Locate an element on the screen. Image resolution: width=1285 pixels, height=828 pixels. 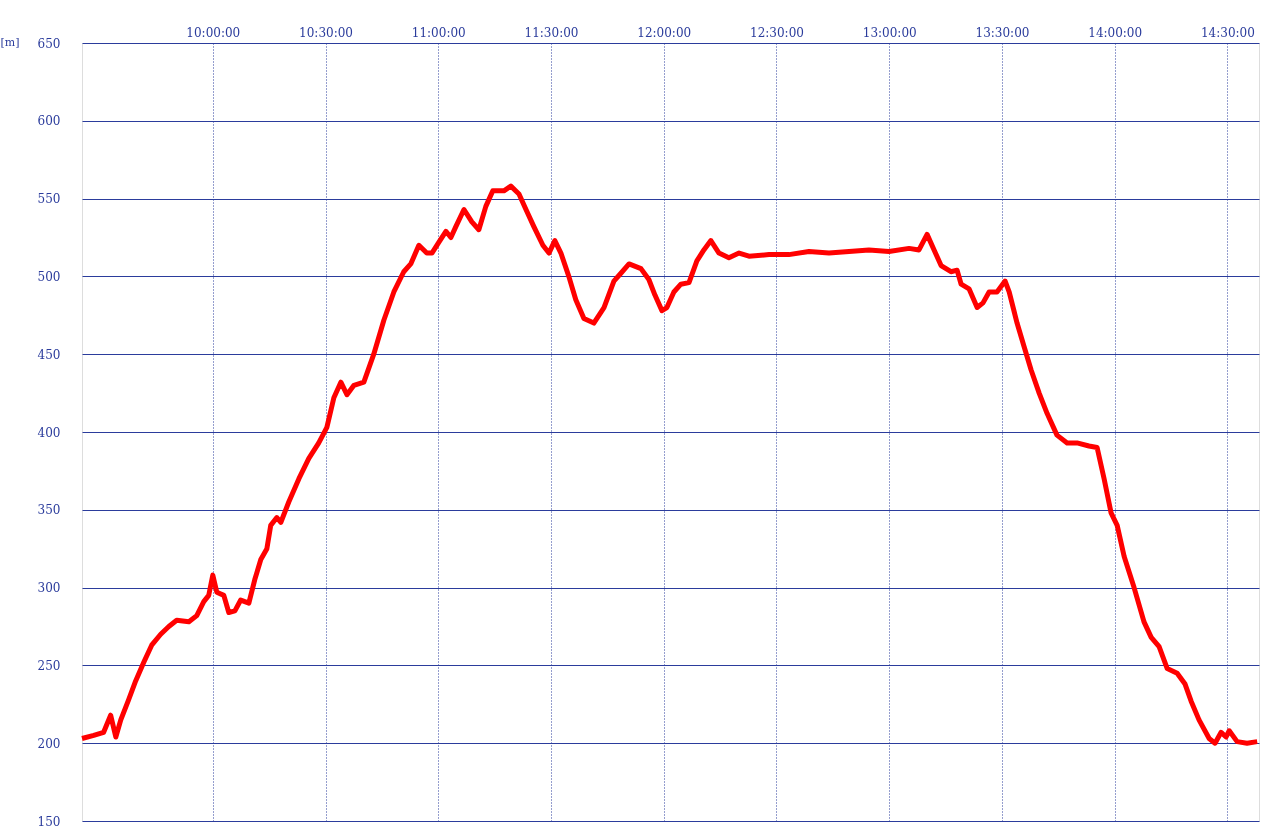
x-tick-label: 14:30:00 is located at coordinates (1227, 32).